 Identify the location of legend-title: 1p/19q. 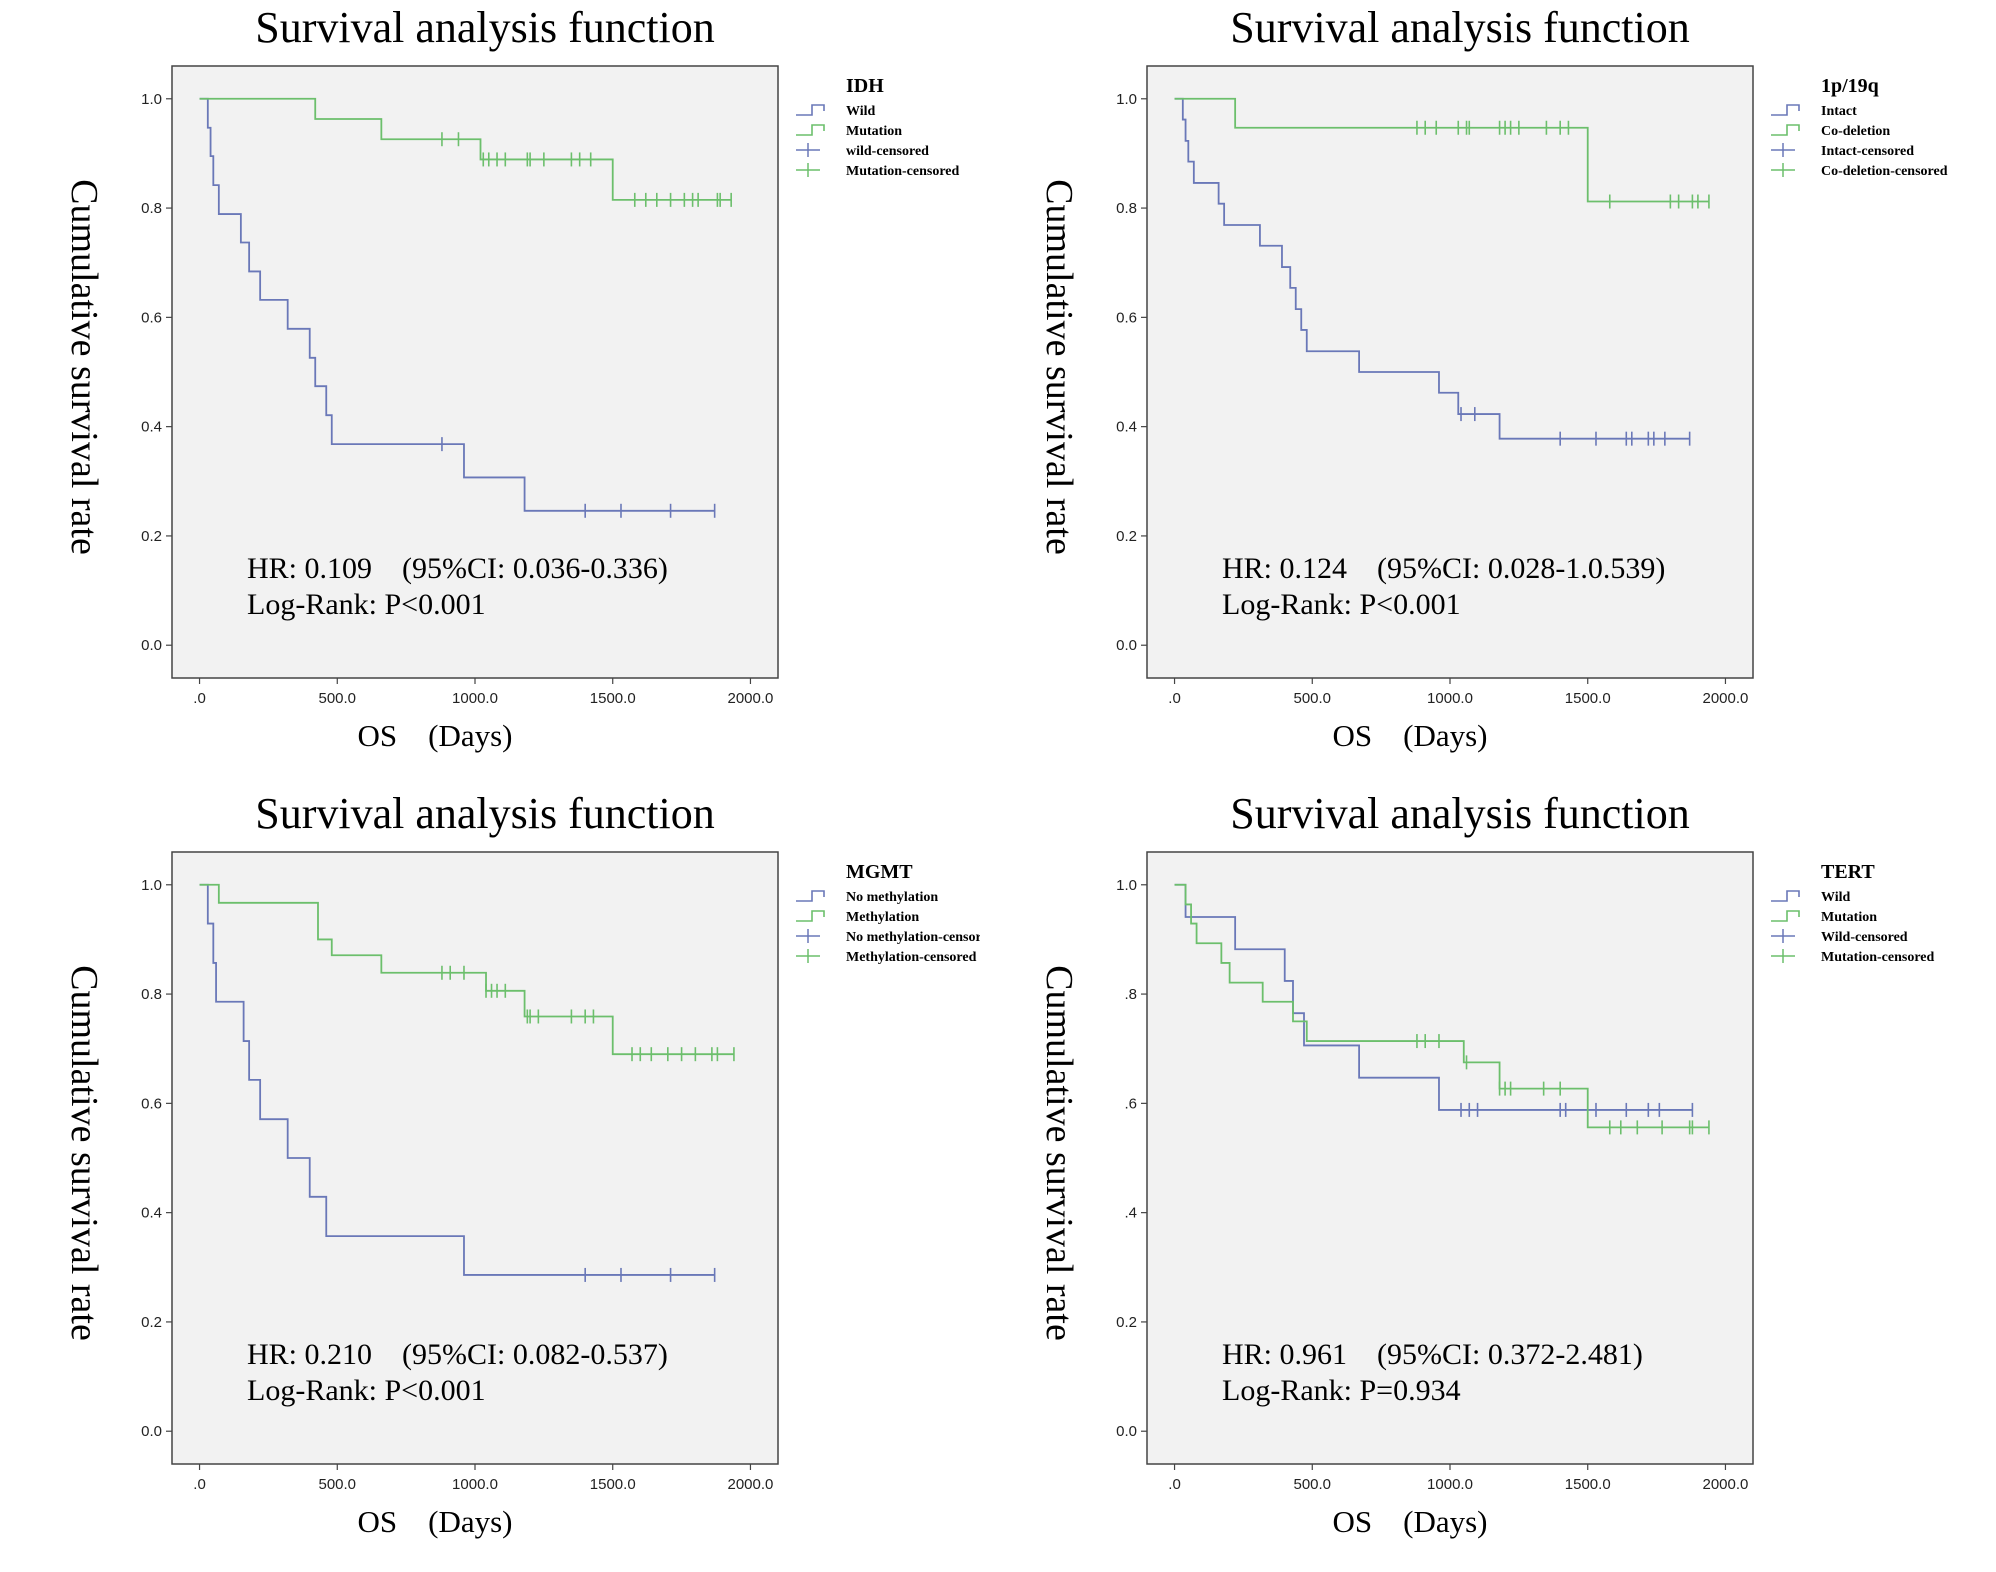
(1850, 86).